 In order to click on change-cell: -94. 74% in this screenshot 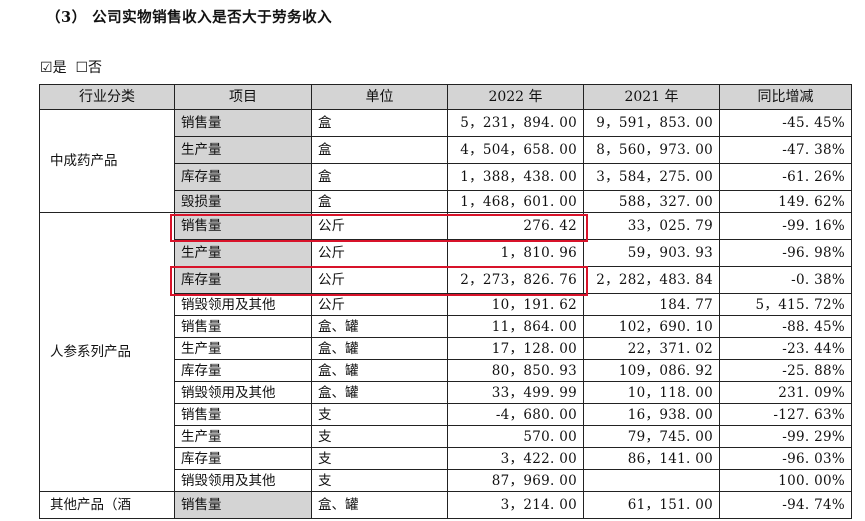, I will do `click(785, 505)`.